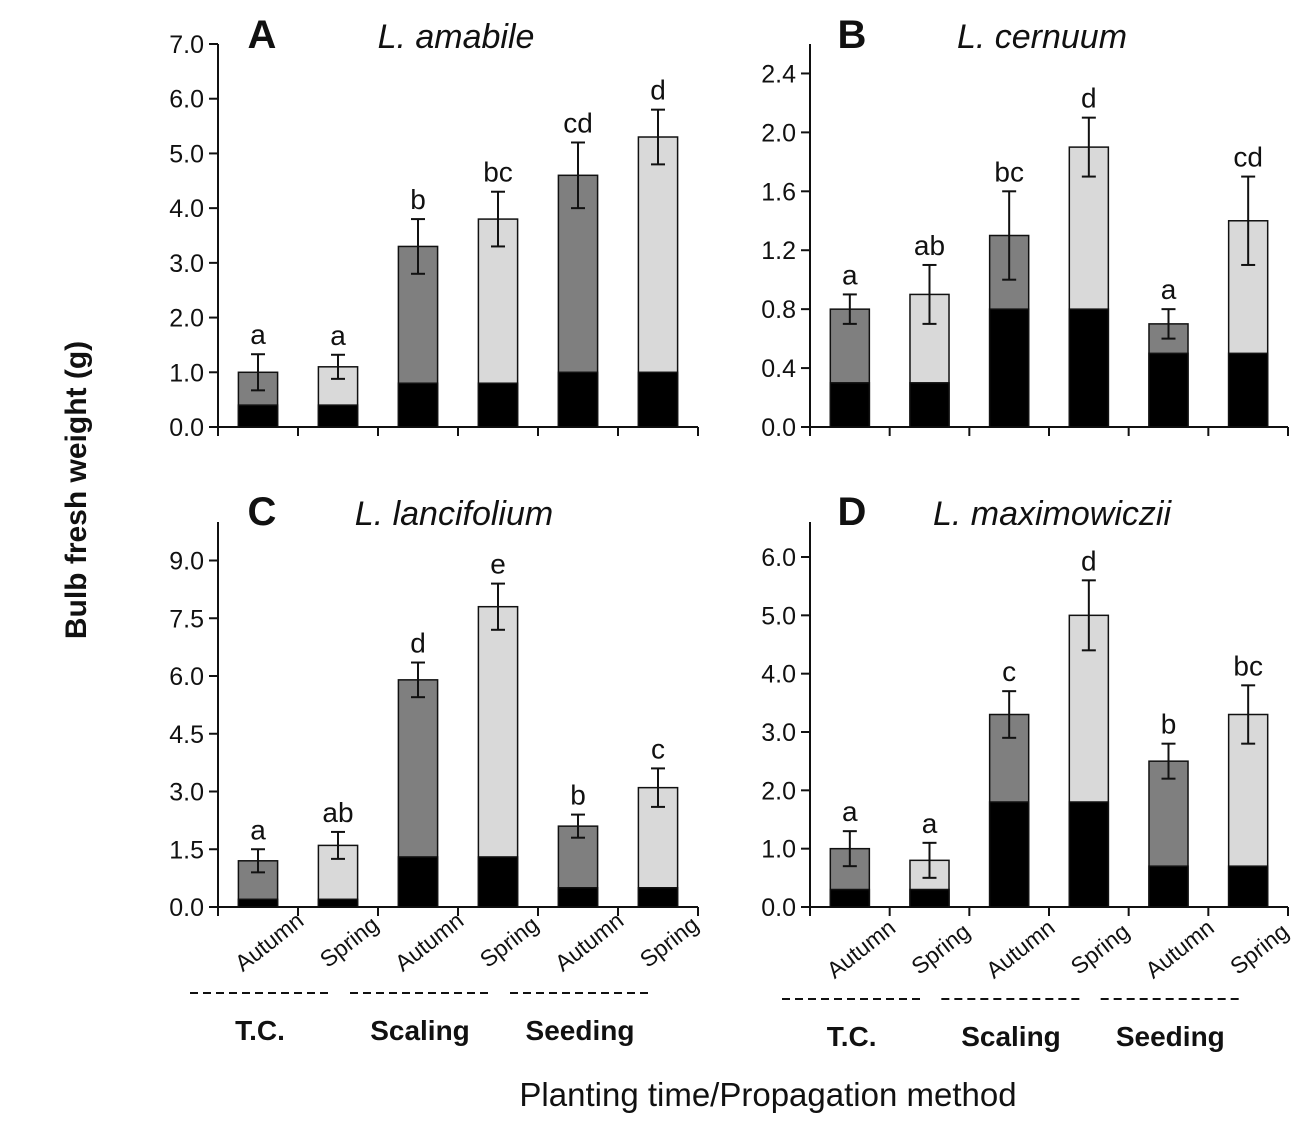 This screenshot has height=1129, width=1316. I want to click on panel-a-significance-letter: b, so click(418, 199).